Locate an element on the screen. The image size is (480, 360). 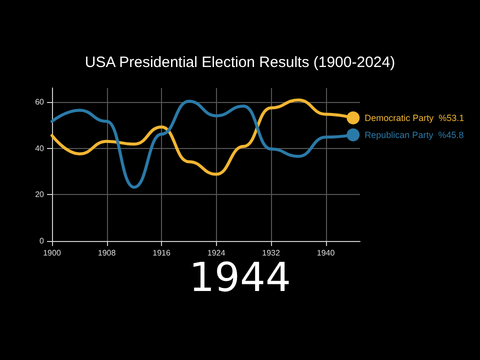
x-tick-label: 1916 is located at coordinates (161, 253).